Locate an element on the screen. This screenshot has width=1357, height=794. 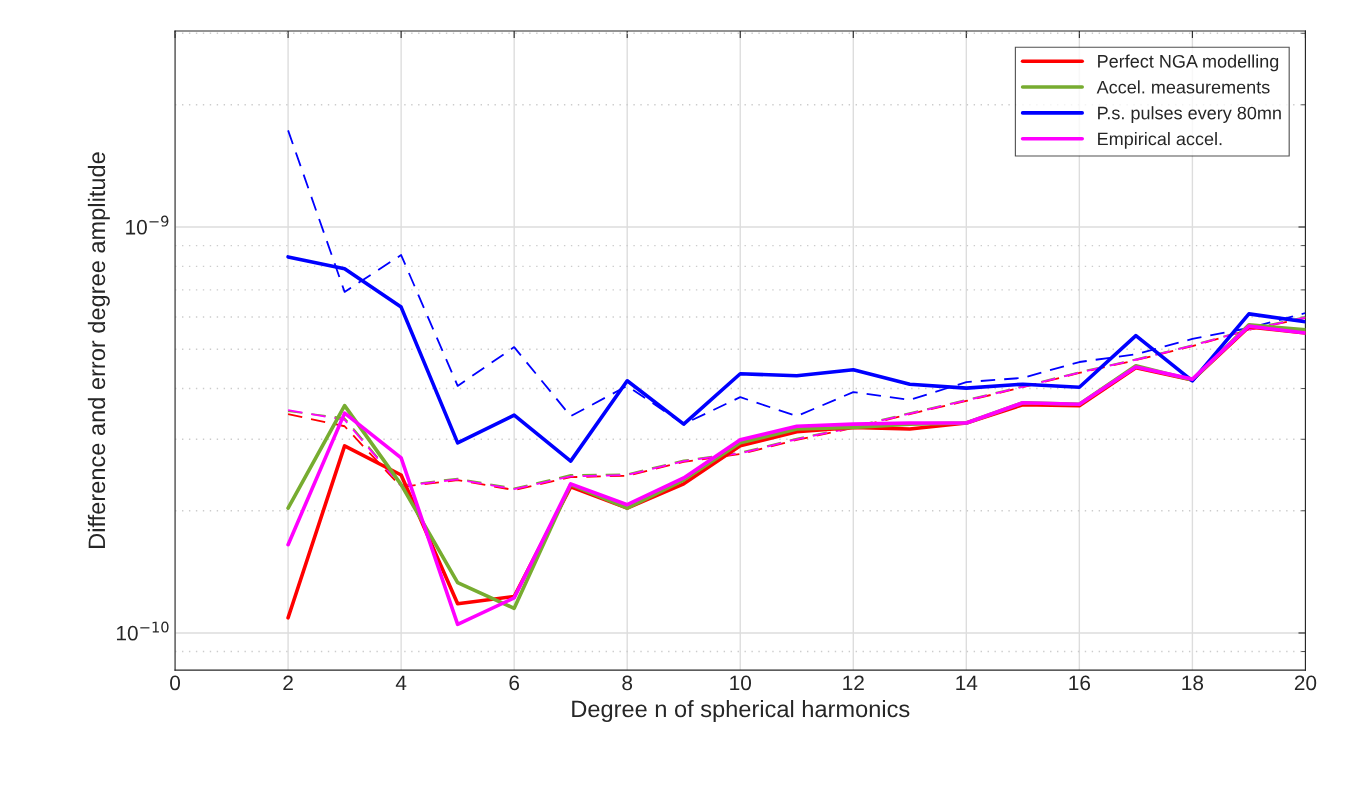
x-tick-label: 20 is located at coordinates (1305, 683).